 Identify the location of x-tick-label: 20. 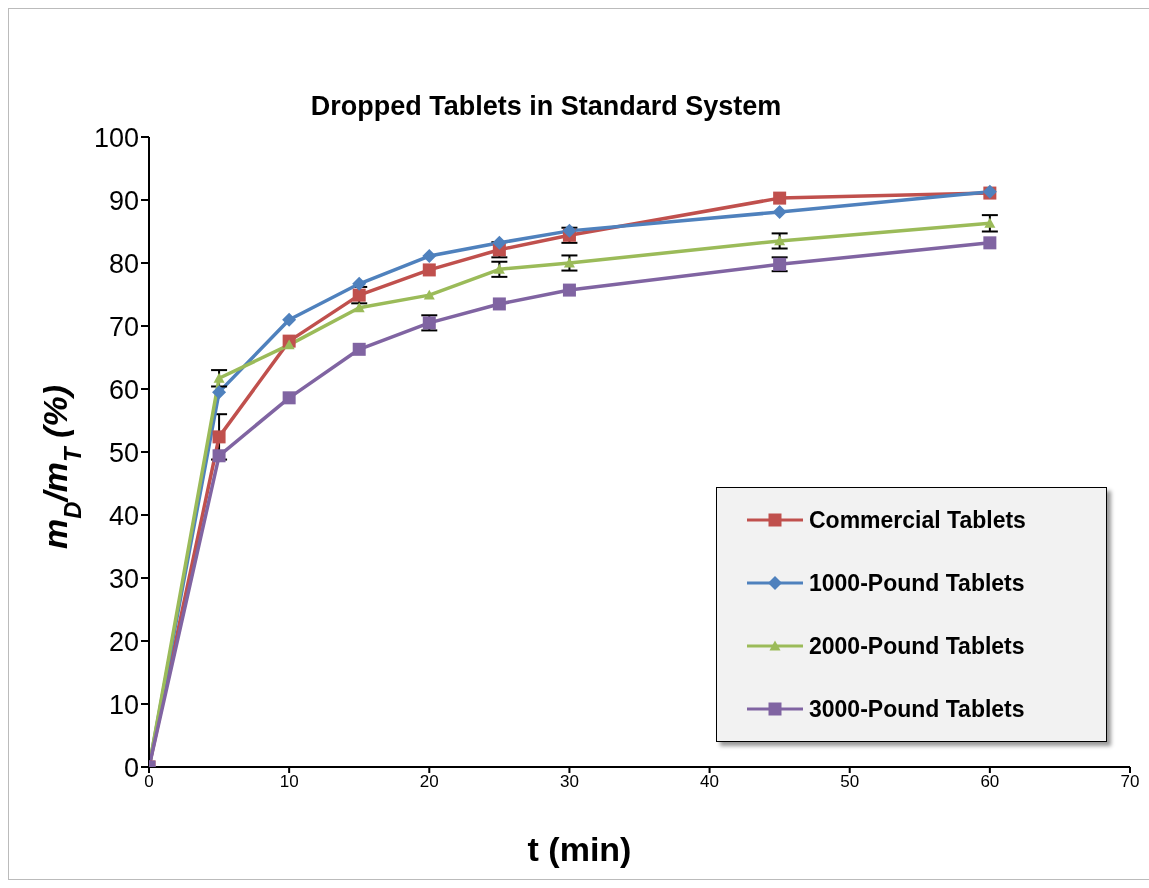
(429, 782).